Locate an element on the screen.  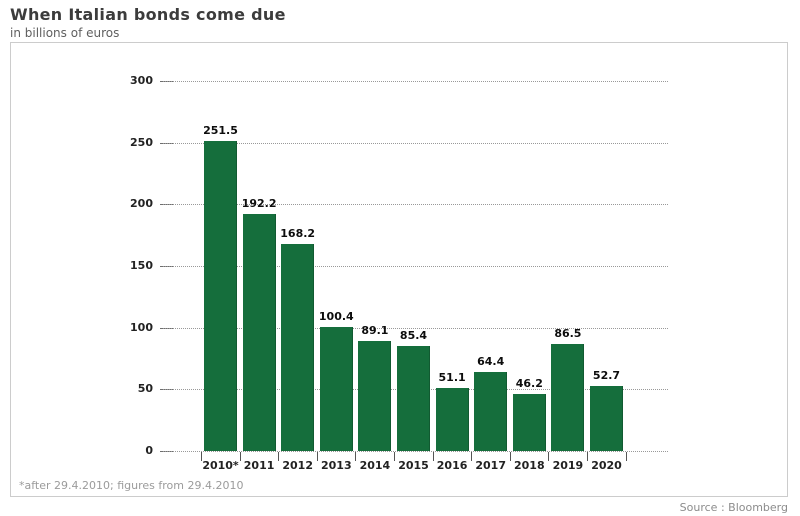
chart-footnote: *after 29.4.2010; figures from 29.4.2010 is located at coordinates (131, 485).